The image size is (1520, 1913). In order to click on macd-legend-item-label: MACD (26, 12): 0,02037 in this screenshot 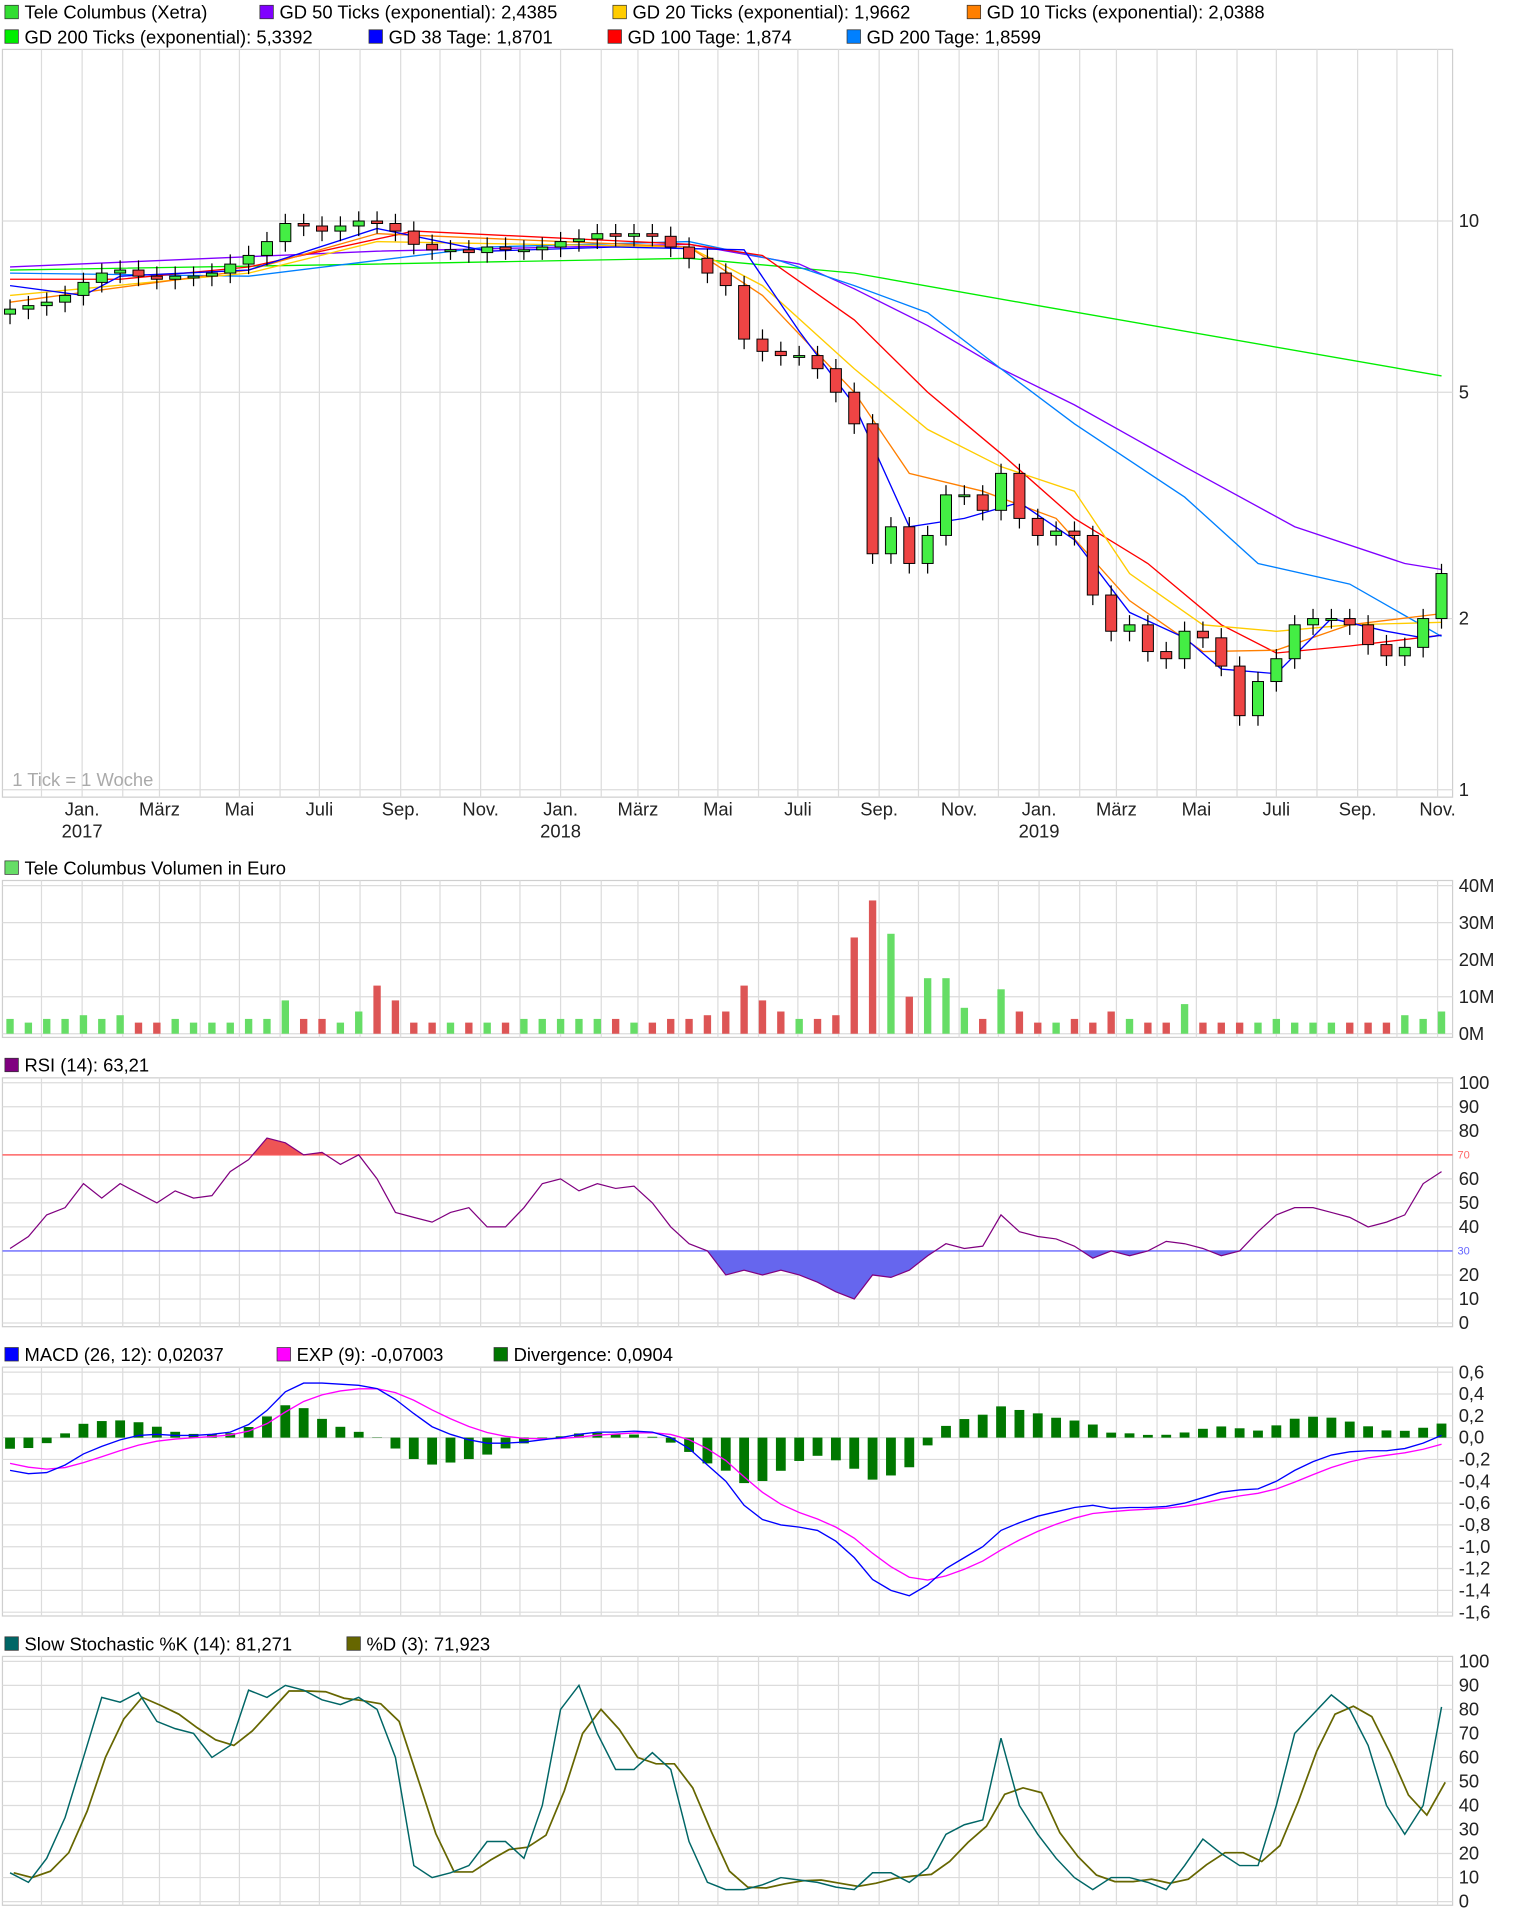, I will do `click(124, 1354)`.